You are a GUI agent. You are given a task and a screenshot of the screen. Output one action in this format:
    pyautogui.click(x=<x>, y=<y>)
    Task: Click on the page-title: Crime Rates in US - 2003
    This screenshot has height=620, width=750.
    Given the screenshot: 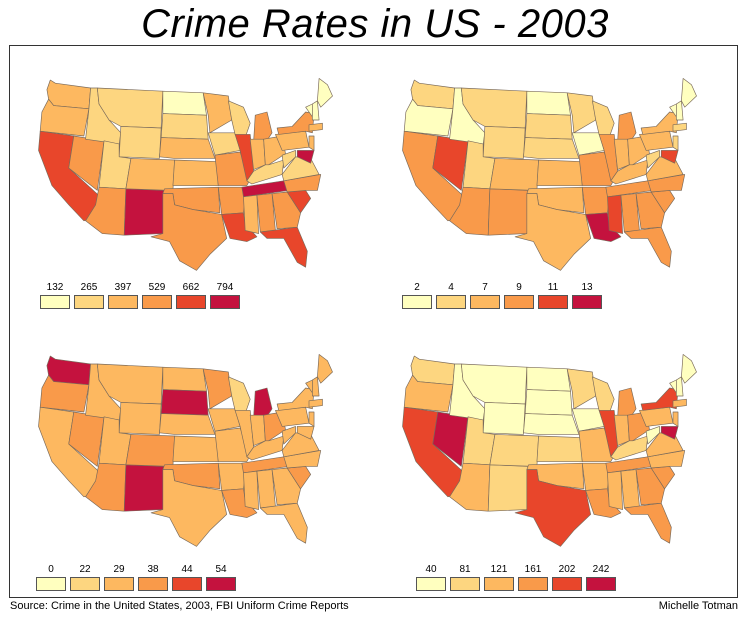 What is the action you would take?
    pyautogui.click(x=375, y=24)
    